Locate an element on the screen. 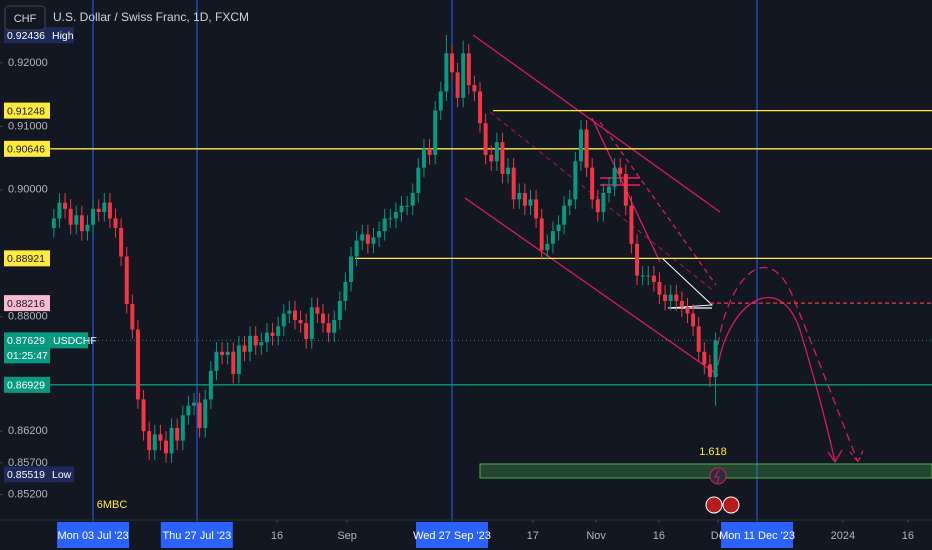  event-icon is located at coordinates (718, 476).